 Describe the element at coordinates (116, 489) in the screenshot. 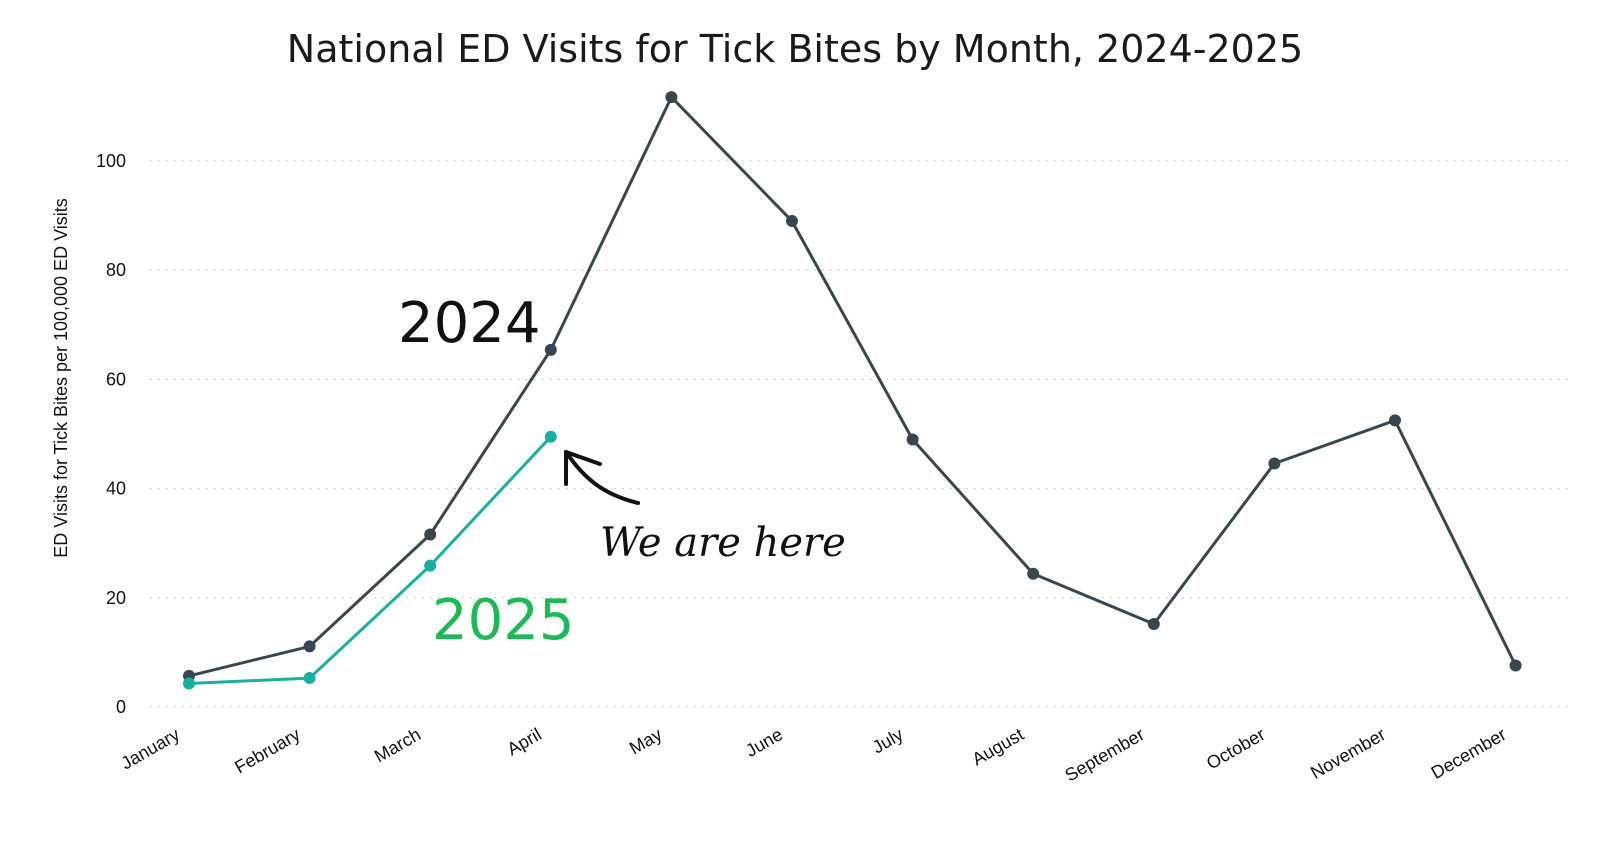

I see `y-tick-label-40: 40` at that location.